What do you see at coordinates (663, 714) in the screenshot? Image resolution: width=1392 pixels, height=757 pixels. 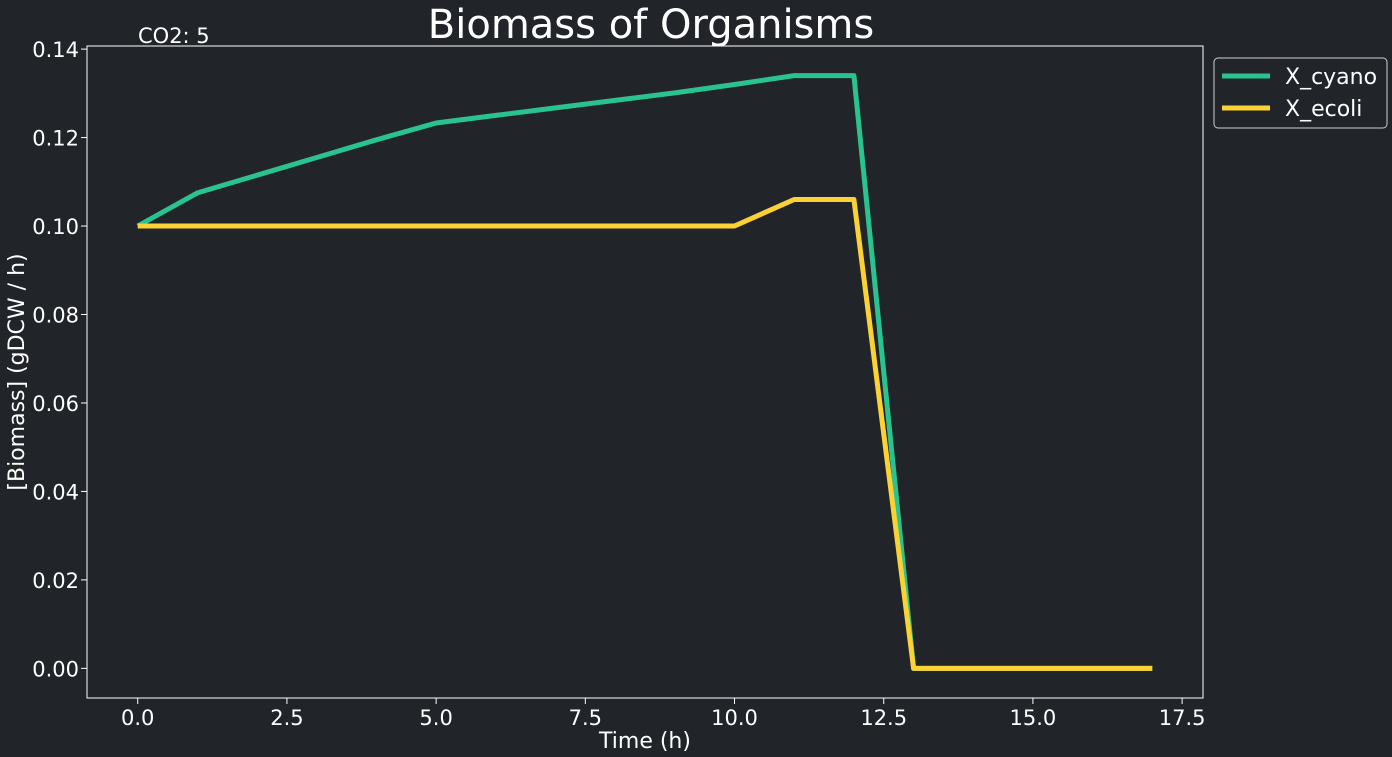 I see `x-axis: 0.0 2.5 5.0 7.5 10.0 12.5 15.0 17.5` at bounding box center [663, 714].